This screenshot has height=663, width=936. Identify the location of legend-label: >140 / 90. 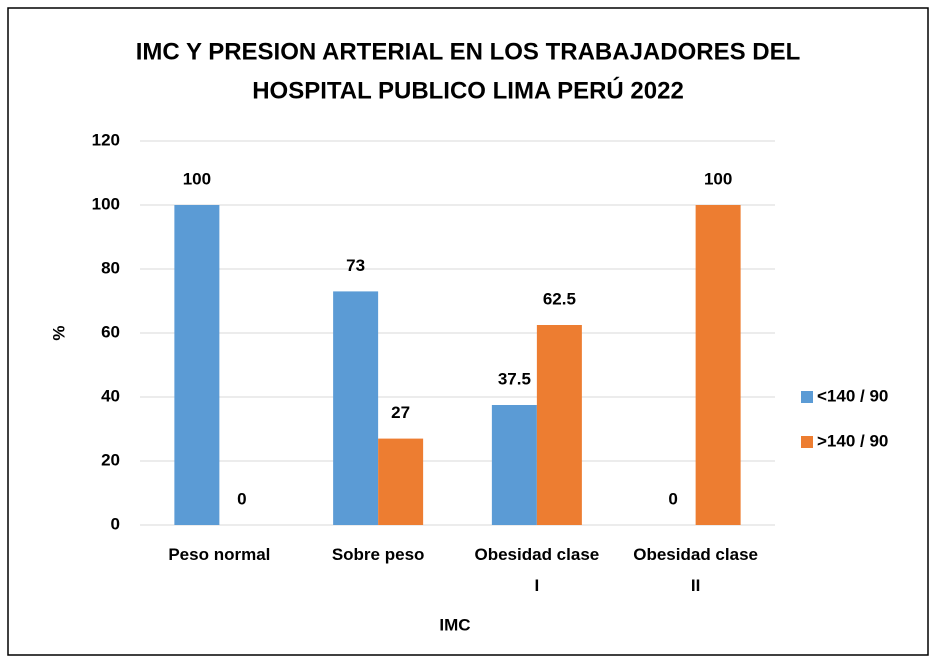
(852, 440).